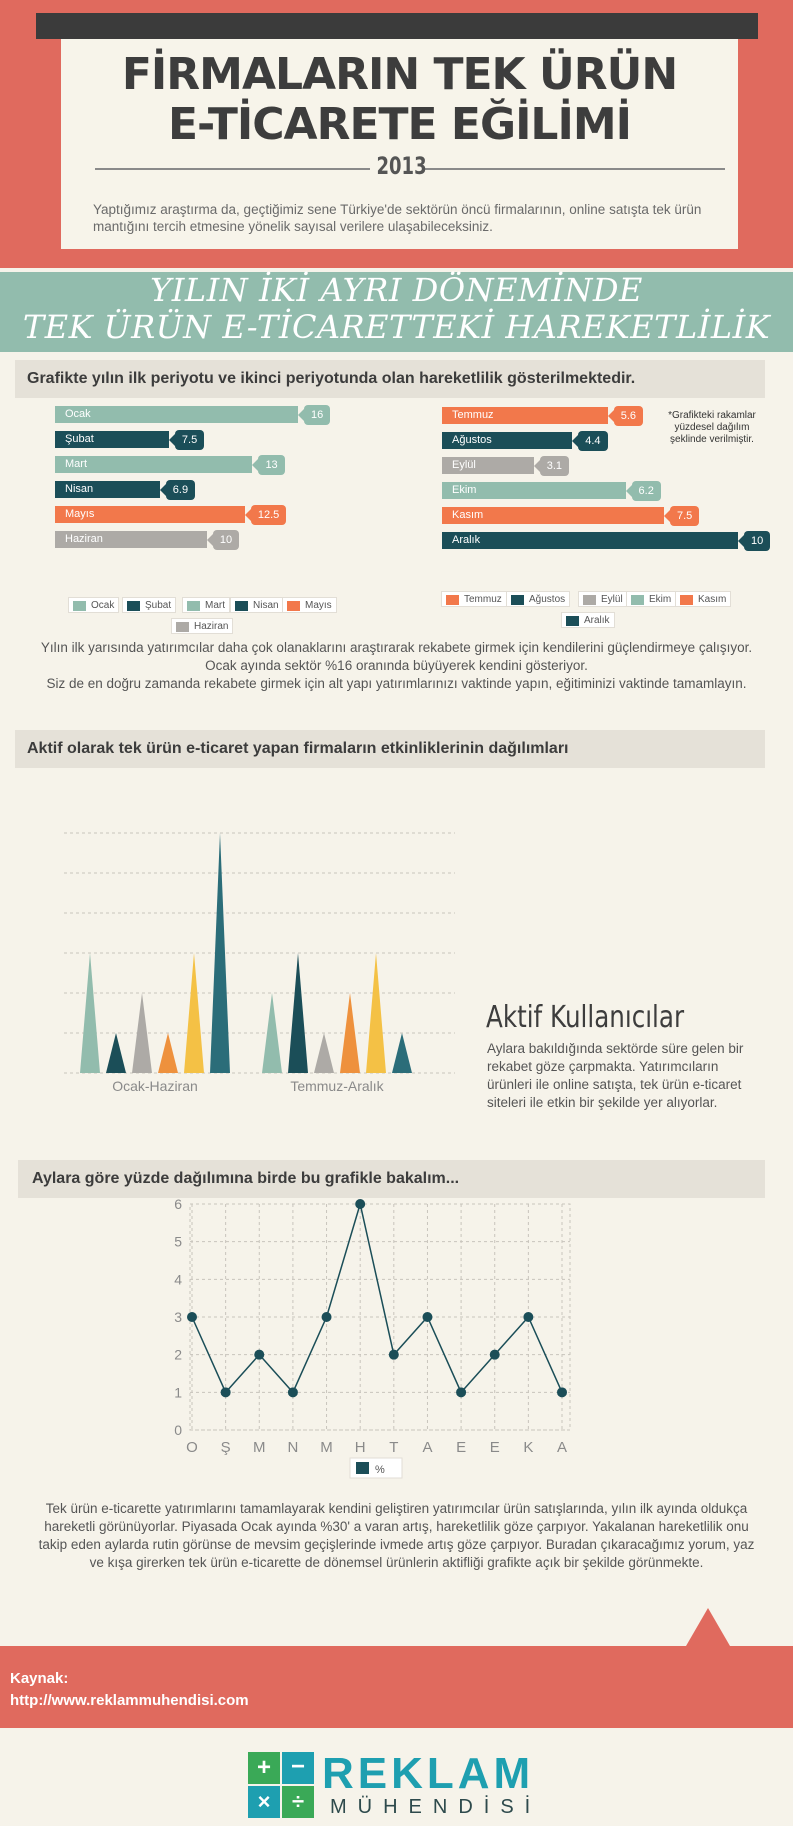  What do you see at coordinates (309, 605) in the screenshot?
I see `legend-item-1-4: Mayıs` at bounding box center [309, 605].